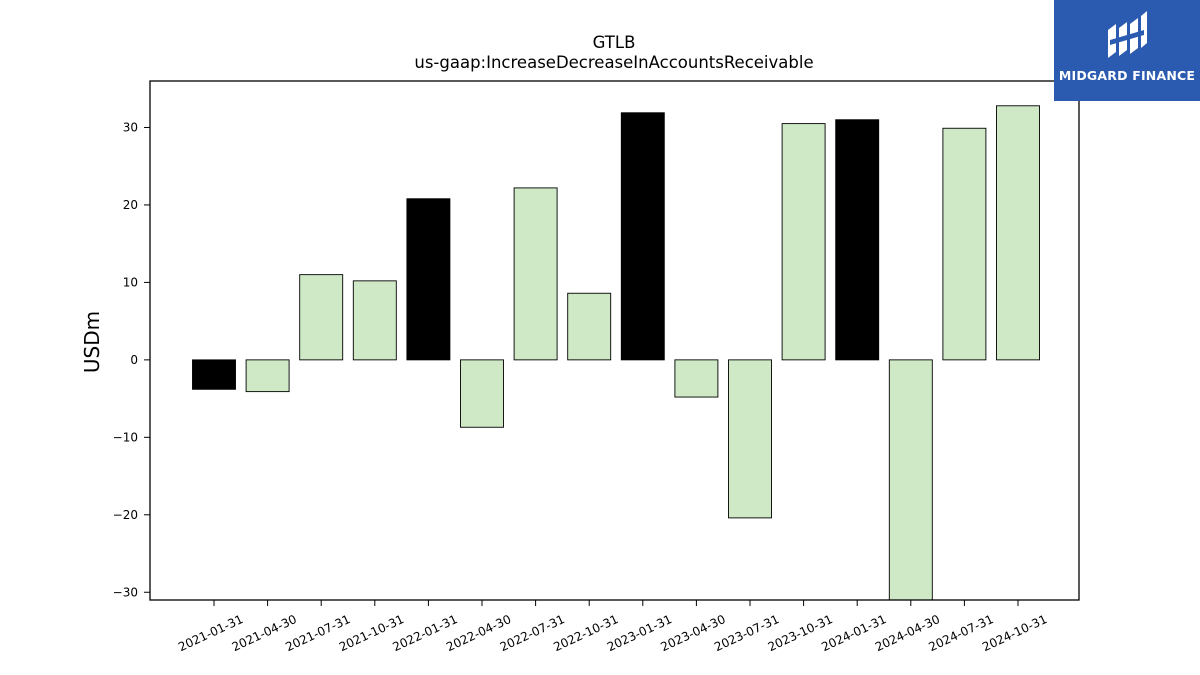  I want to click on y-axis-ticks: −30 −20 −10 0 10 20 30, so click(131, 359).